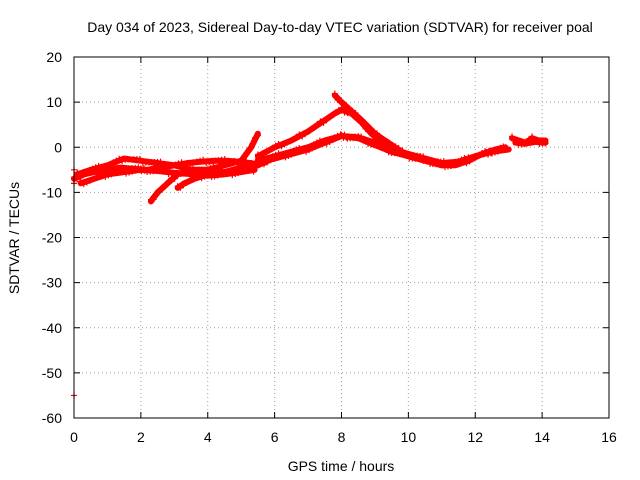 The height and width of the screenshot is (480, 640). What do you see at coordinates (409, 437) in the screenshot?
I see `x-tick-label: 10` at bounding box center [409, 437].